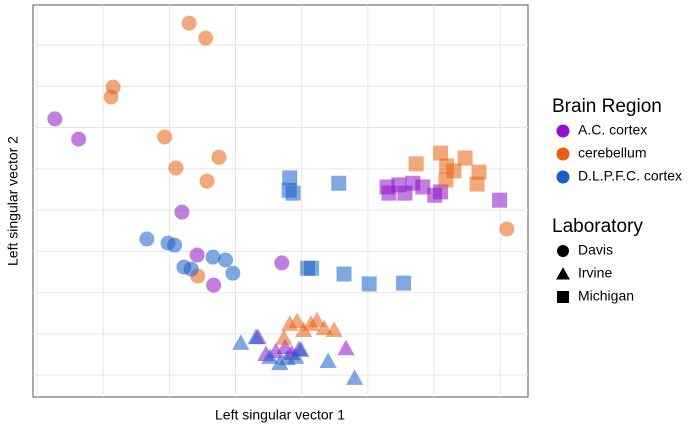 This screenshot has width=700, height=437. What do you see at coordinates (595, 273) in the screenshot?
I see `legend-label: Irvine` at bounding box center [595, 273].